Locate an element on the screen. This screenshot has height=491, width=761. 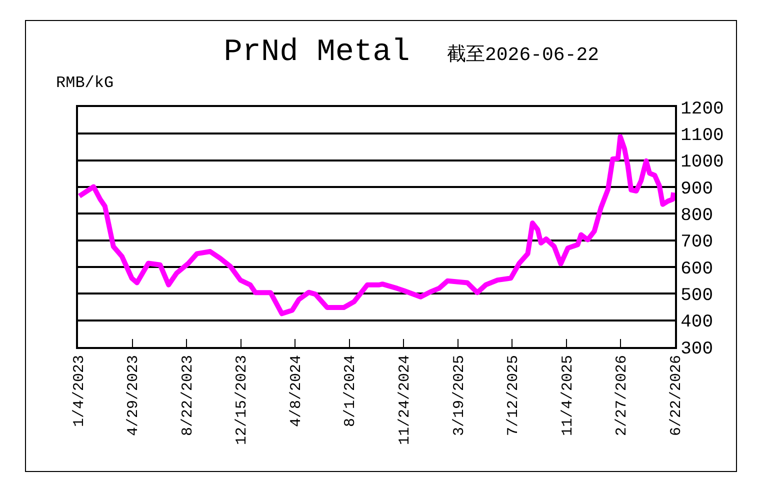
y-tick-label: 1000 is located at coordinates (702, 162).